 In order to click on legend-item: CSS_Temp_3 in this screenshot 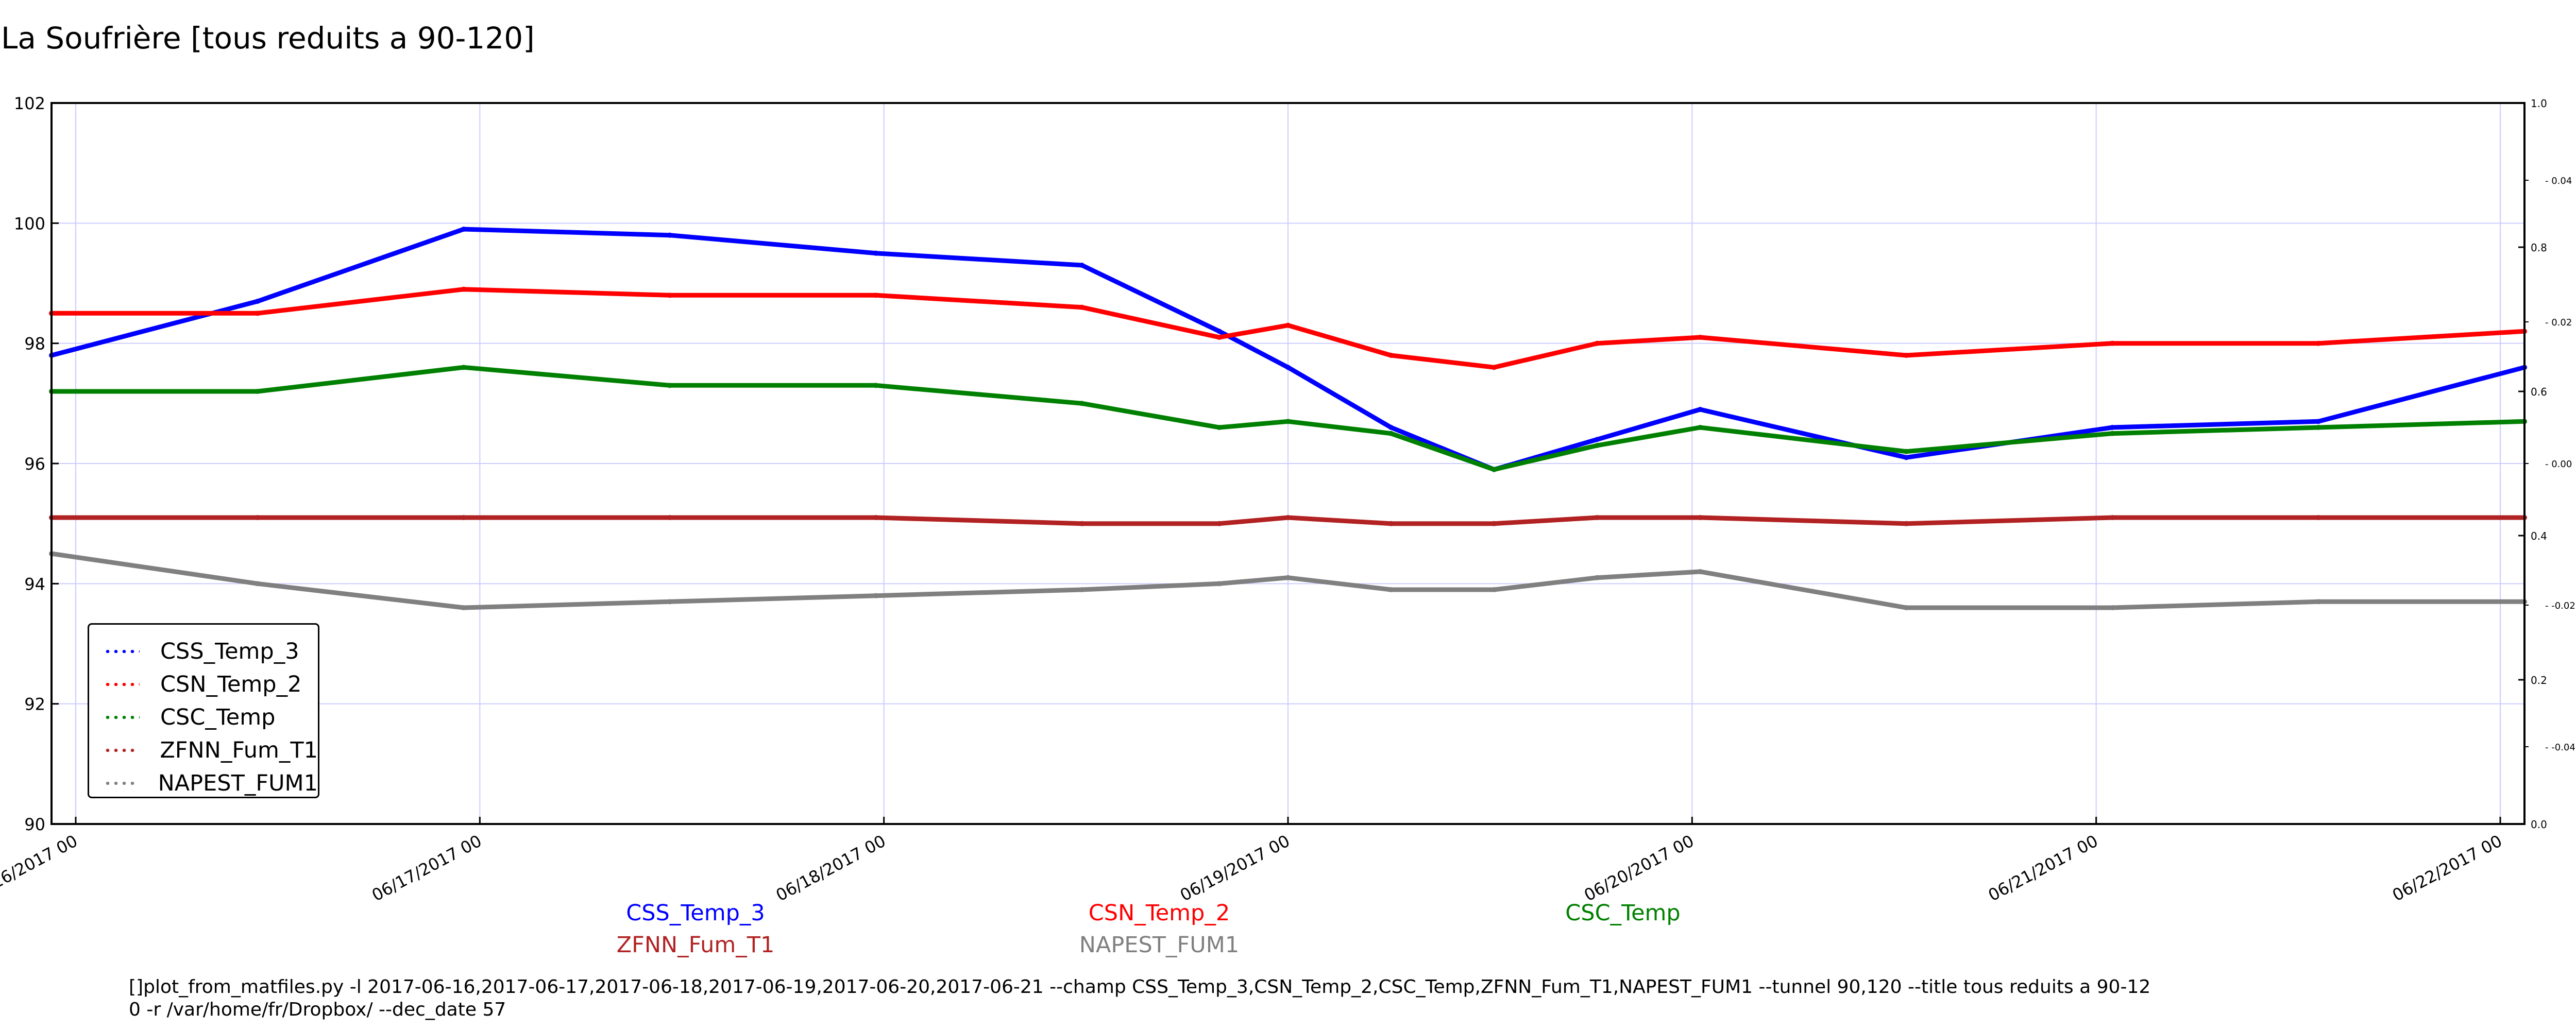, I will do `click(211, 652)`.